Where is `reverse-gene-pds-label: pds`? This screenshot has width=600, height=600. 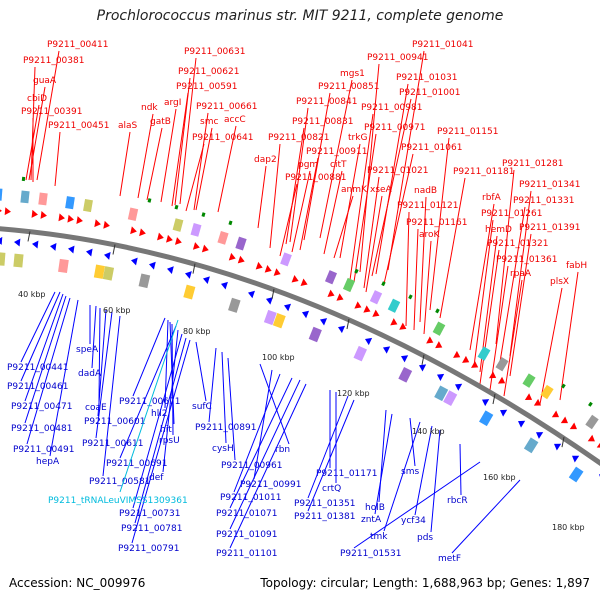 reverse-gene-pds-label: pds is located at coordinates (425, 538).